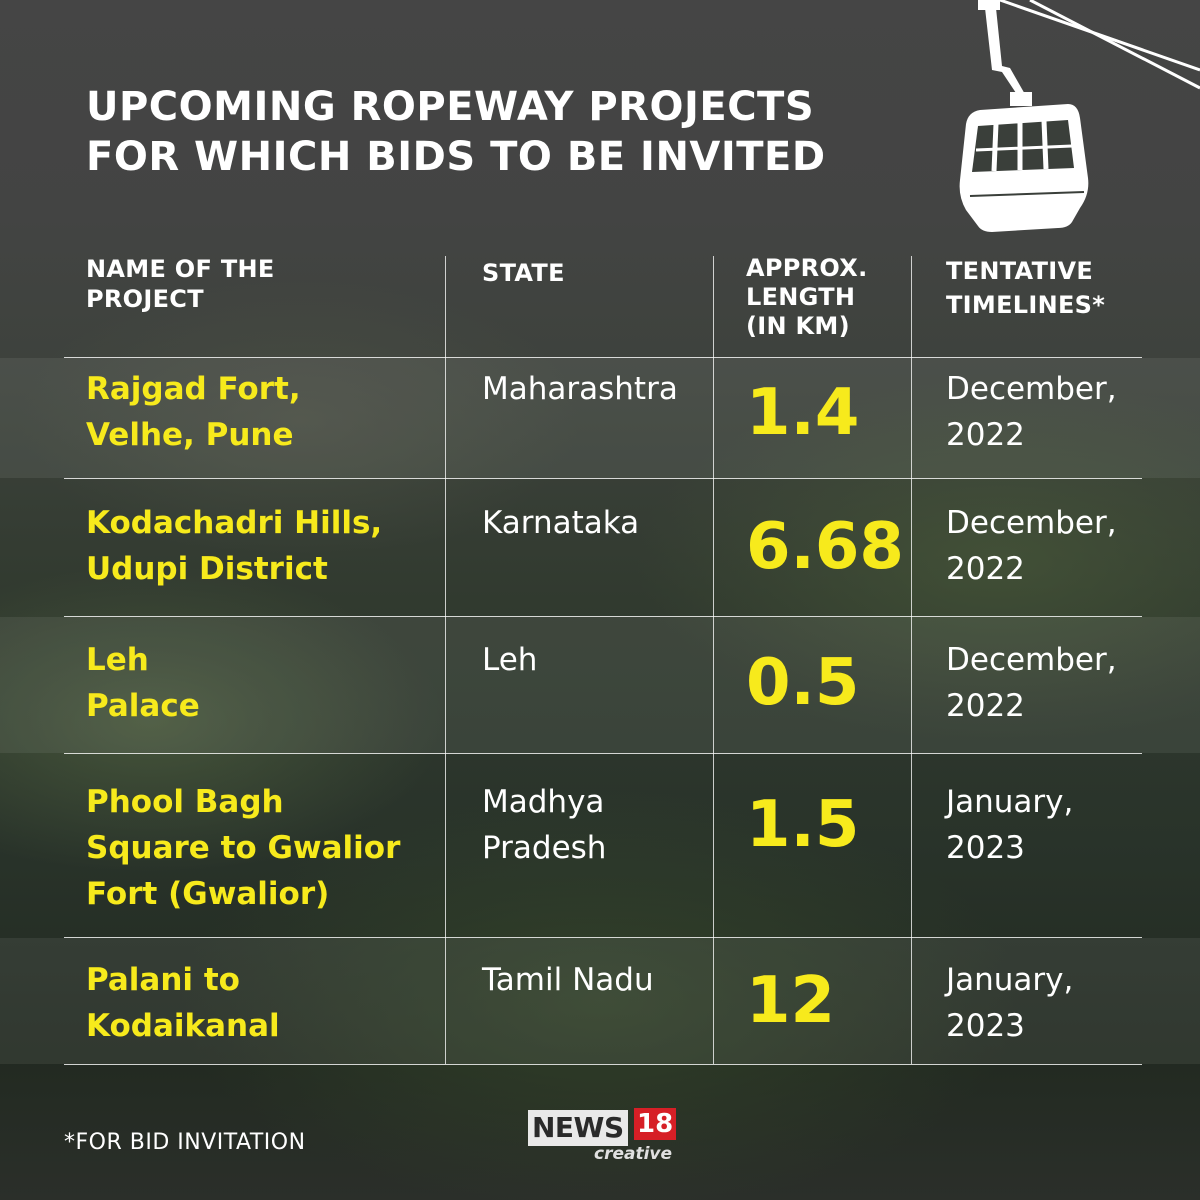 The height and width of the screenshot is (1200, 1200). I want to click on row-3-state: Leh, so click(510, 660).